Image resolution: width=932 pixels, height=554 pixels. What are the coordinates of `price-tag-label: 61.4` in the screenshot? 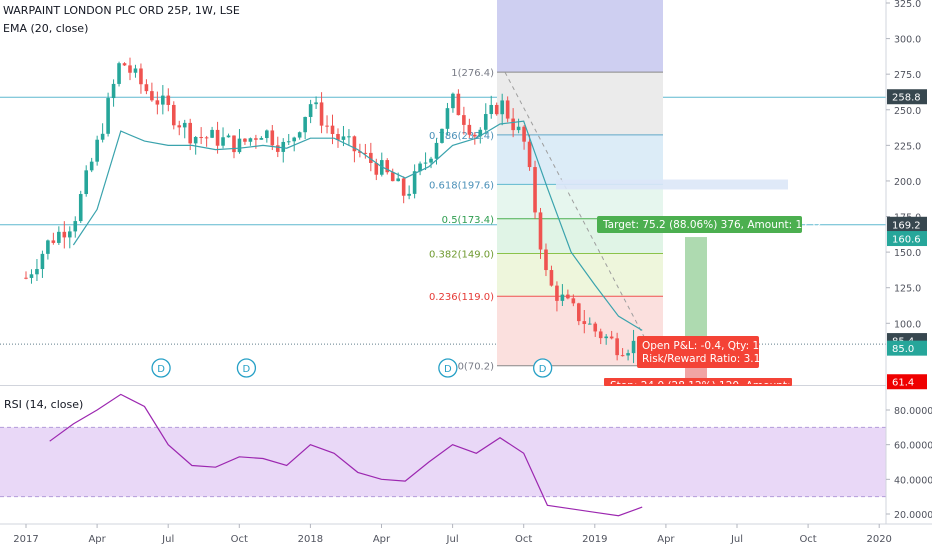 It's located at (903, 383).